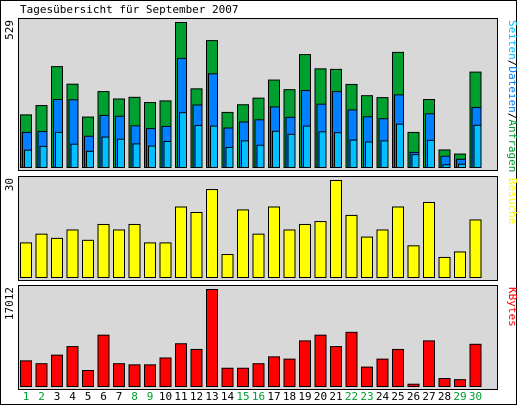  I want to click on x-tick-label-day-14: 14, so click(228, 396).